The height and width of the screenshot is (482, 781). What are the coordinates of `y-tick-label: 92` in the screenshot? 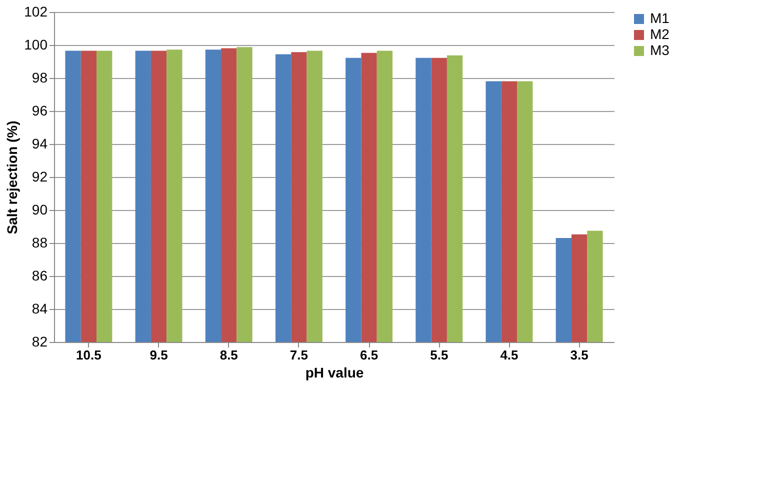 It's located at (40, 176).